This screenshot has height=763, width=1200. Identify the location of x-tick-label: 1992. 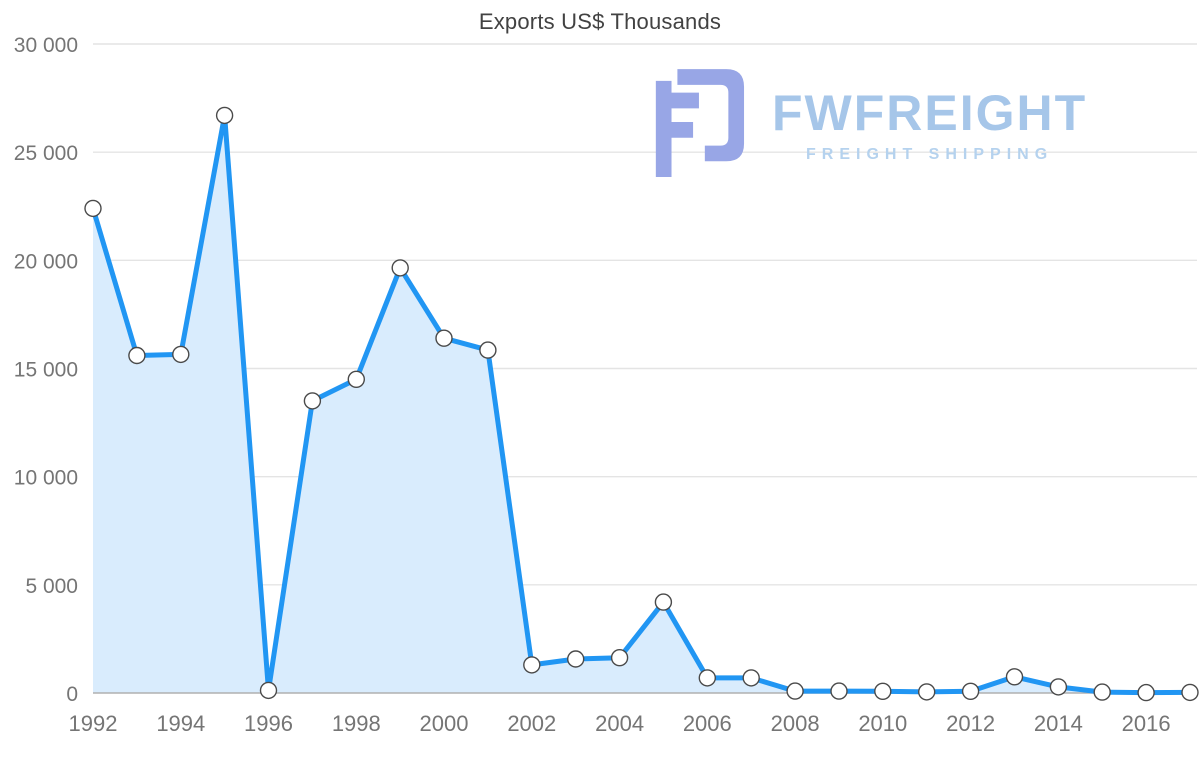
(93, 723).